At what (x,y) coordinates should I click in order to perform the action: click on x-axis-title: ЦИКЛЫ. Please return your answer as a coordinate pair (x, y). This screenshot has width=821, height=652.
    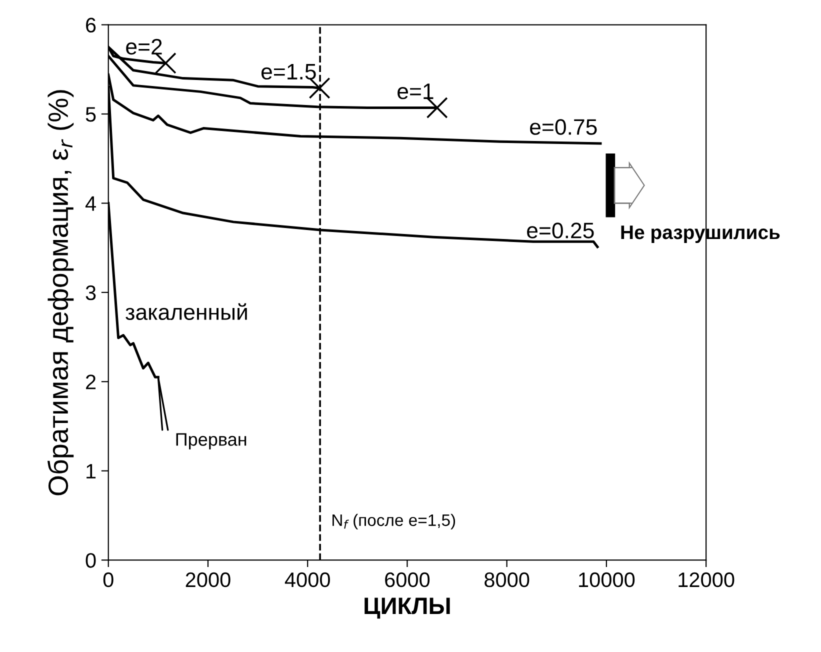
    Looking at the image, I should click on (407, 608).